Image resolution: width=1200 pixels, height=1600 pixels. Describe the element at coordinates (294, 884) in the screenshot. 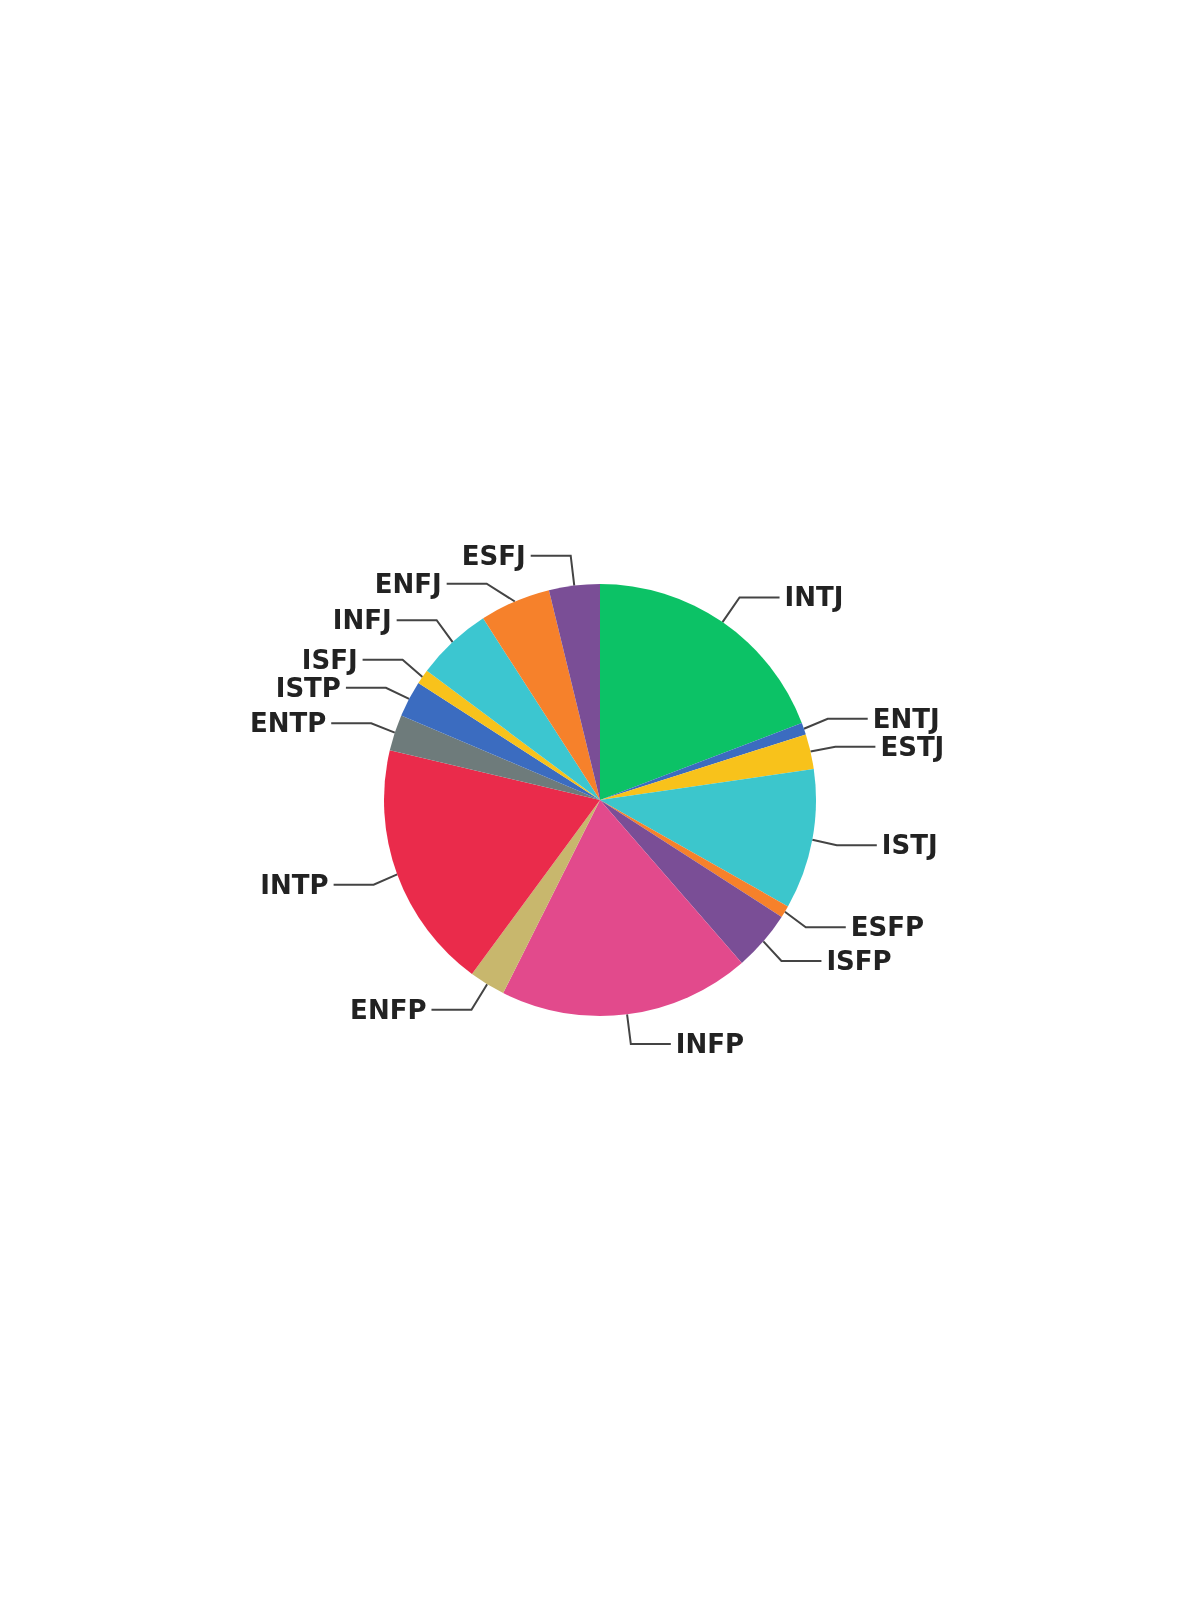

I see `slice-label: INTP` at that location.